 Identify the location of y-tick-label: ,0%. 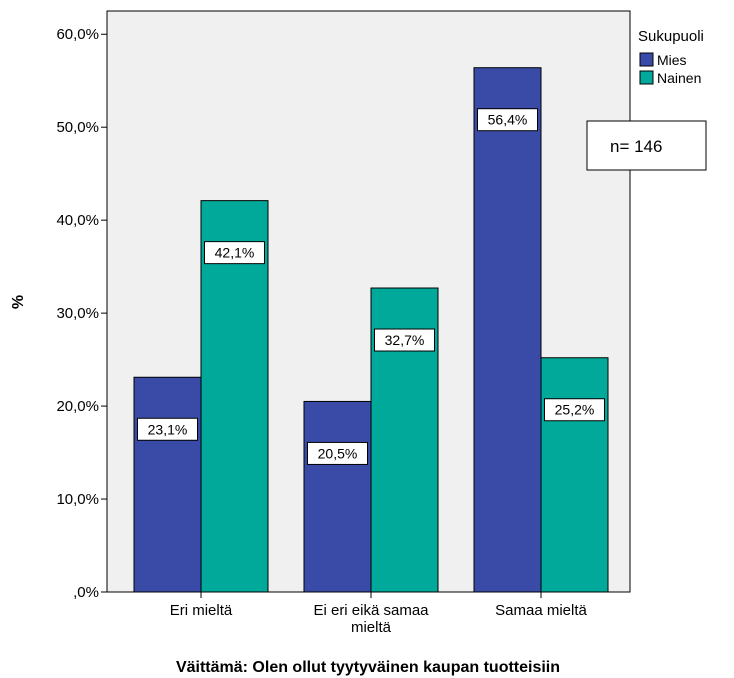
(86, 592).